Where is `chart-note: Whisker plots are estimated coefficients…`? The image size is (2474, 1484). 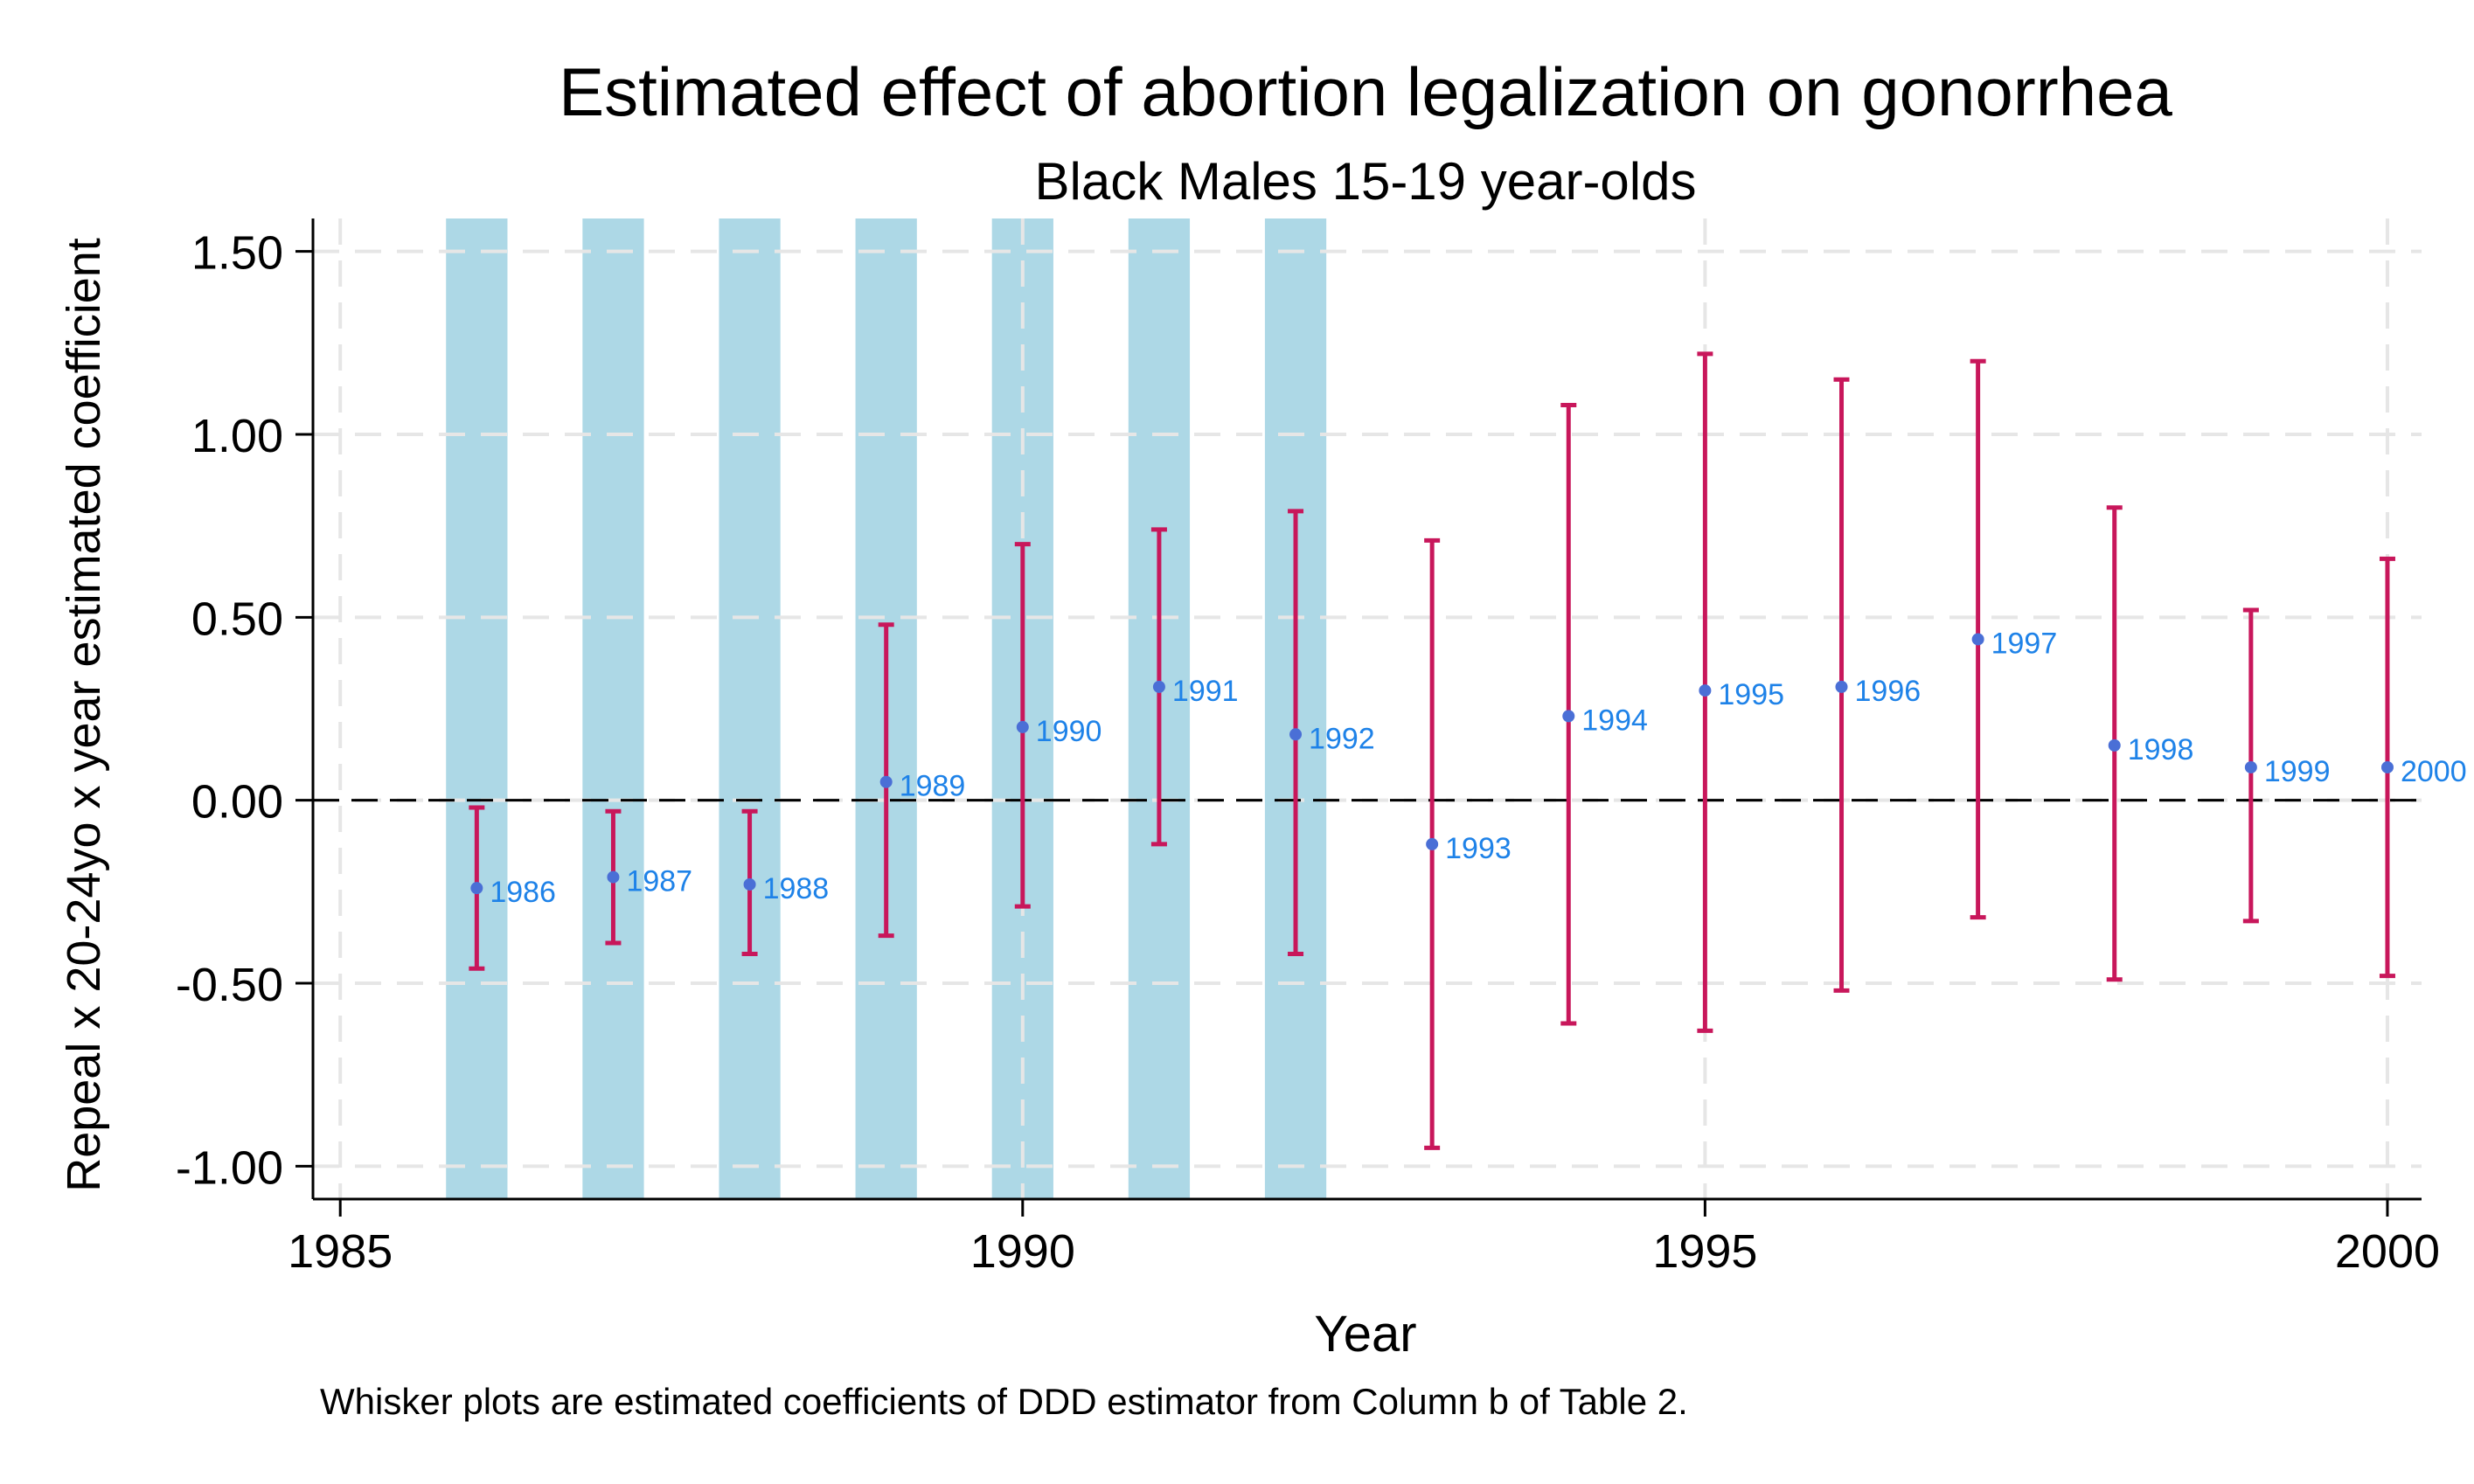
chart-note: Whisker plots are estimated coefficients… is located at coordinates (1004, 1401).